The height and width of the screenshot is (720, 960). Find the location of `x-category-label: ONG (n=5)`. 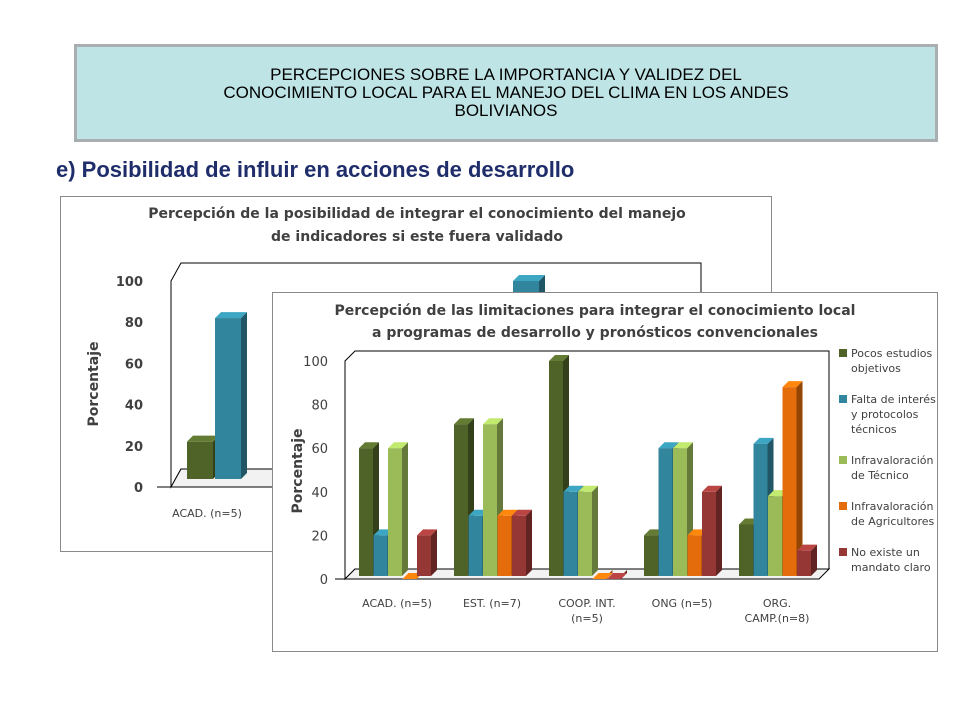

x-category-label: ONG (n=5) is located at coordinates (682, 603).